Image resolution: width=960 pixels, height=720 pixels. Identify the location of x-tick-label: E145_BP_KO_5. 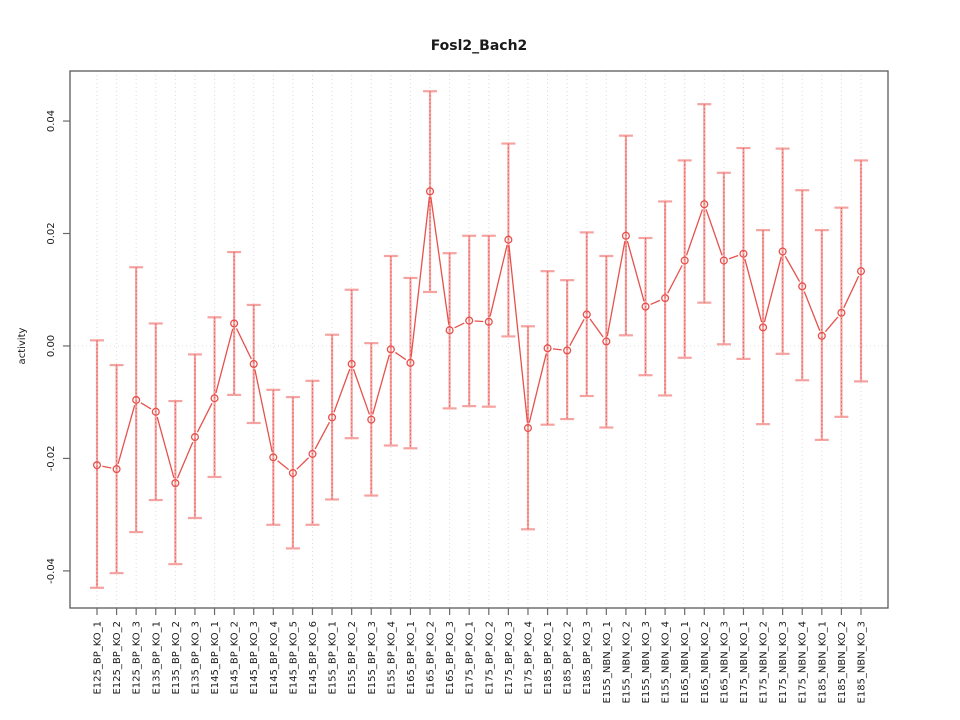
(293, 658).